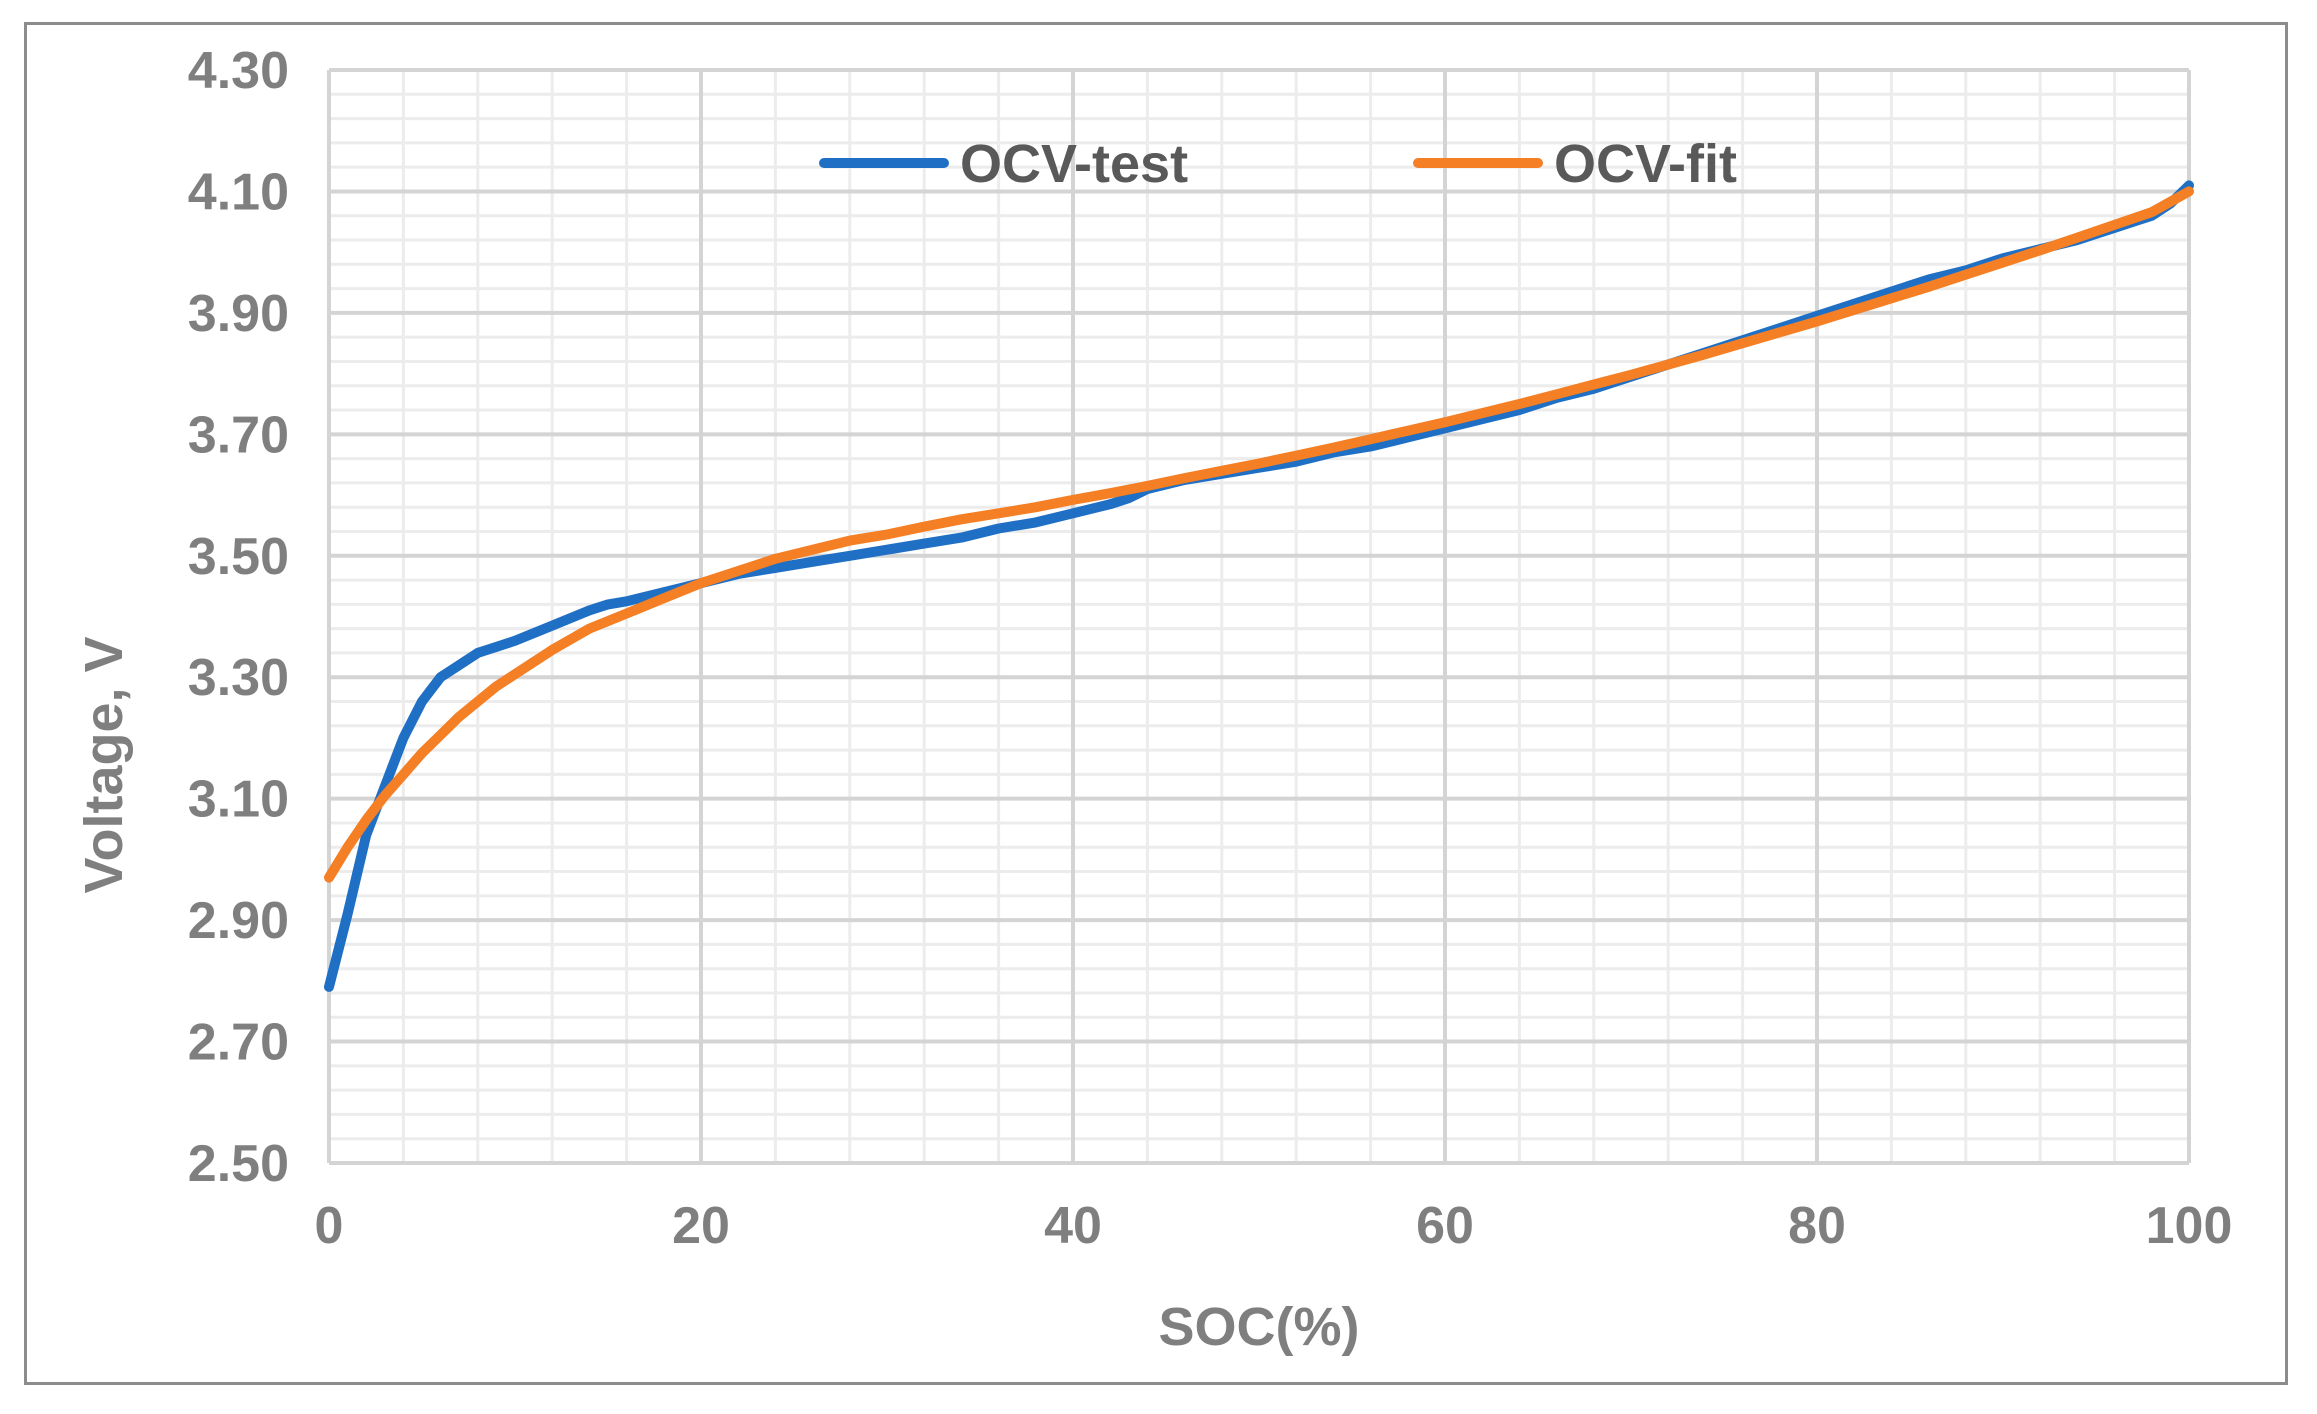 This screenshot has width=2317, height=1414. Describe the element at coordinates (1278, 164) in the screenshot. I see `legend: OCV-test OCV-fit` at that location.